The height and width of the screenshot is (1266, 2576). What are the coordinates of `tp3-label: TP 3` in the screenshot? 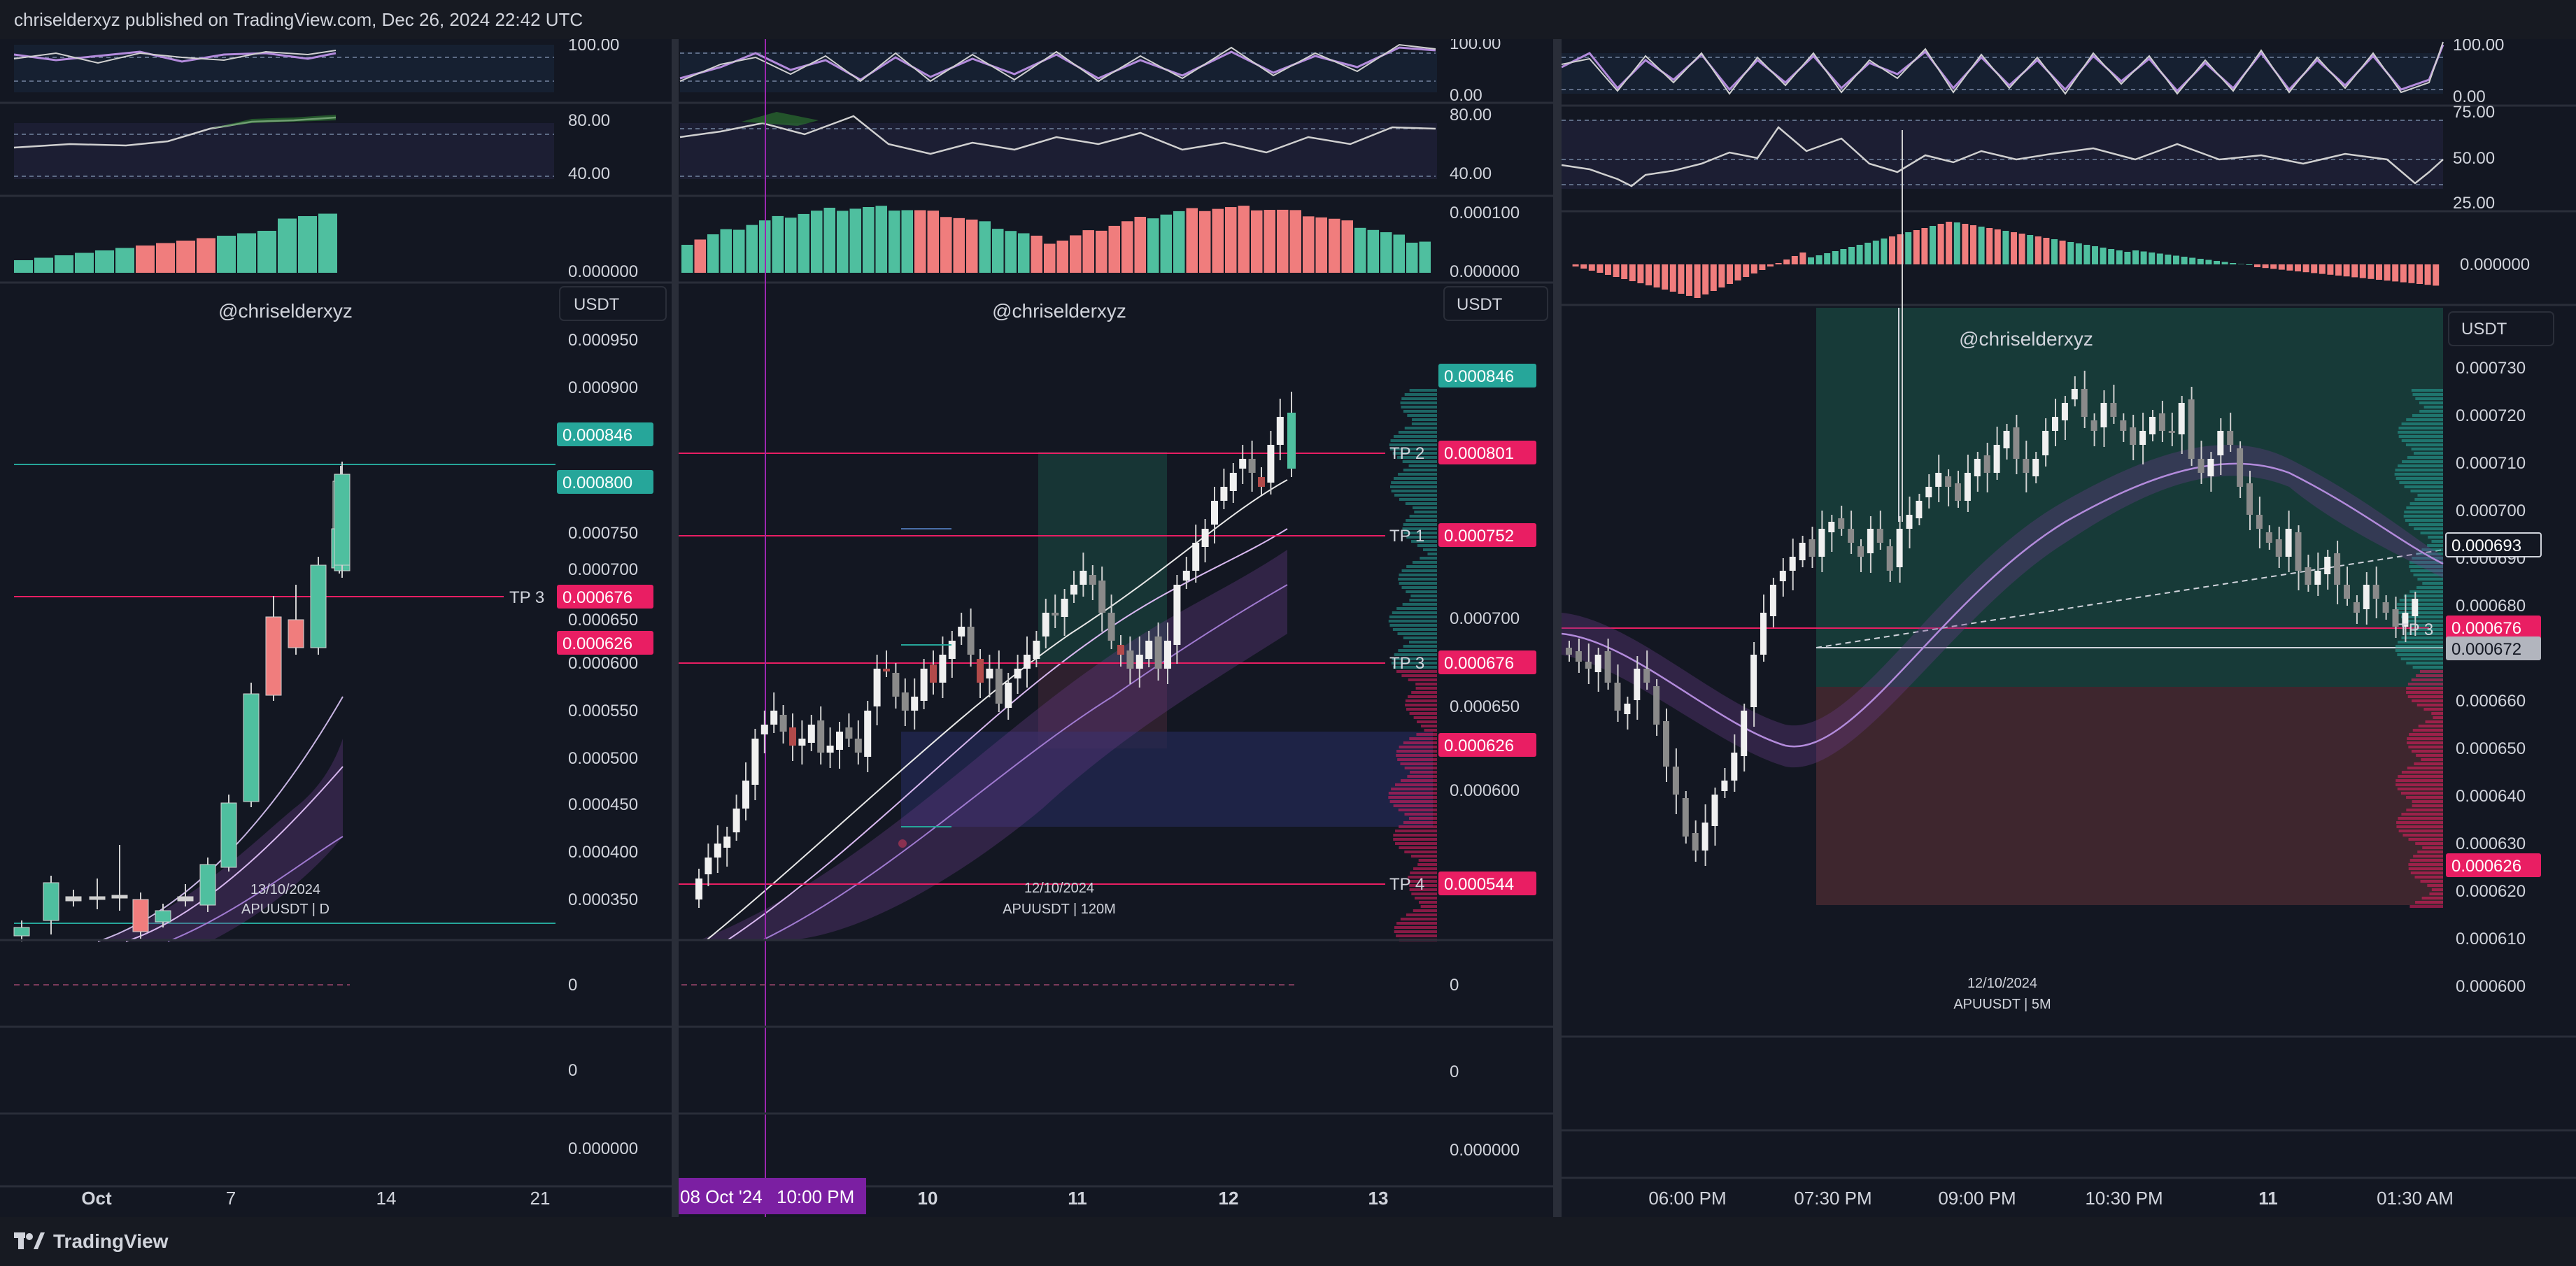 It's located at (526, 597).